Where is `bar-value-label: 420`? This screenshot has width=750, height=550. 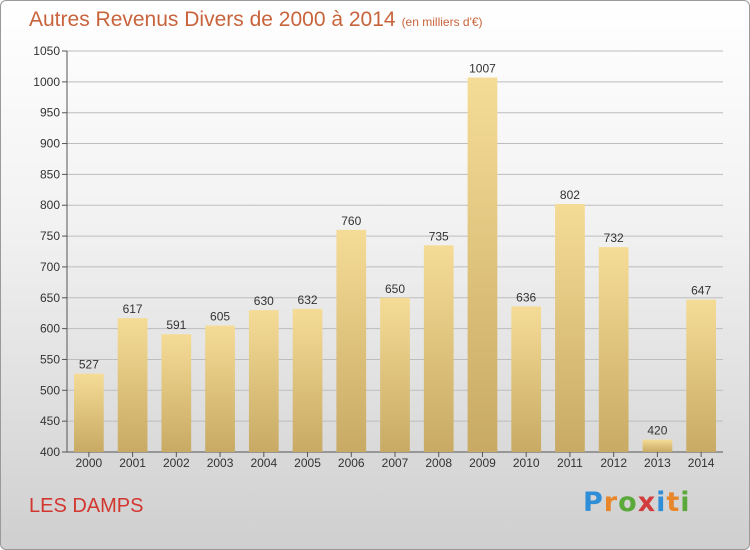 bar-value-label: 420 is located at coordinates (657, 431).